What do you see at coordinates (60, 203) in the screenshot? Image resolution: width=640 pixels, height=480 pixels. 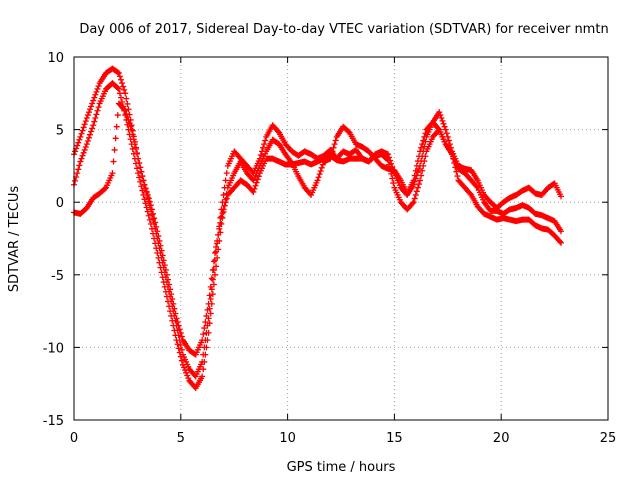 I see `y-tick-label: 0` at bounding box center [60, 203].